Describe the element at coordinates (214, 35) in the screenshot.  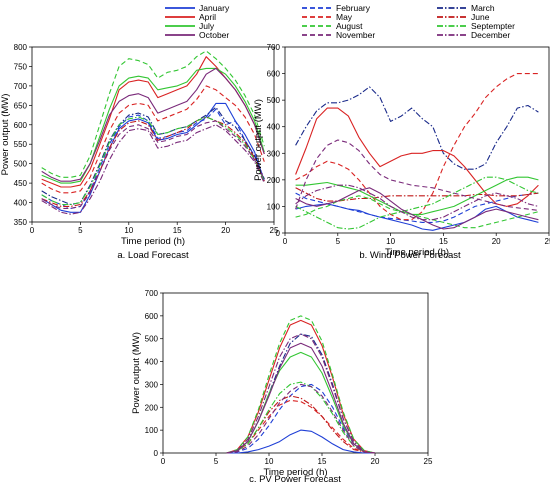
I see `legend-label: October` at that location.